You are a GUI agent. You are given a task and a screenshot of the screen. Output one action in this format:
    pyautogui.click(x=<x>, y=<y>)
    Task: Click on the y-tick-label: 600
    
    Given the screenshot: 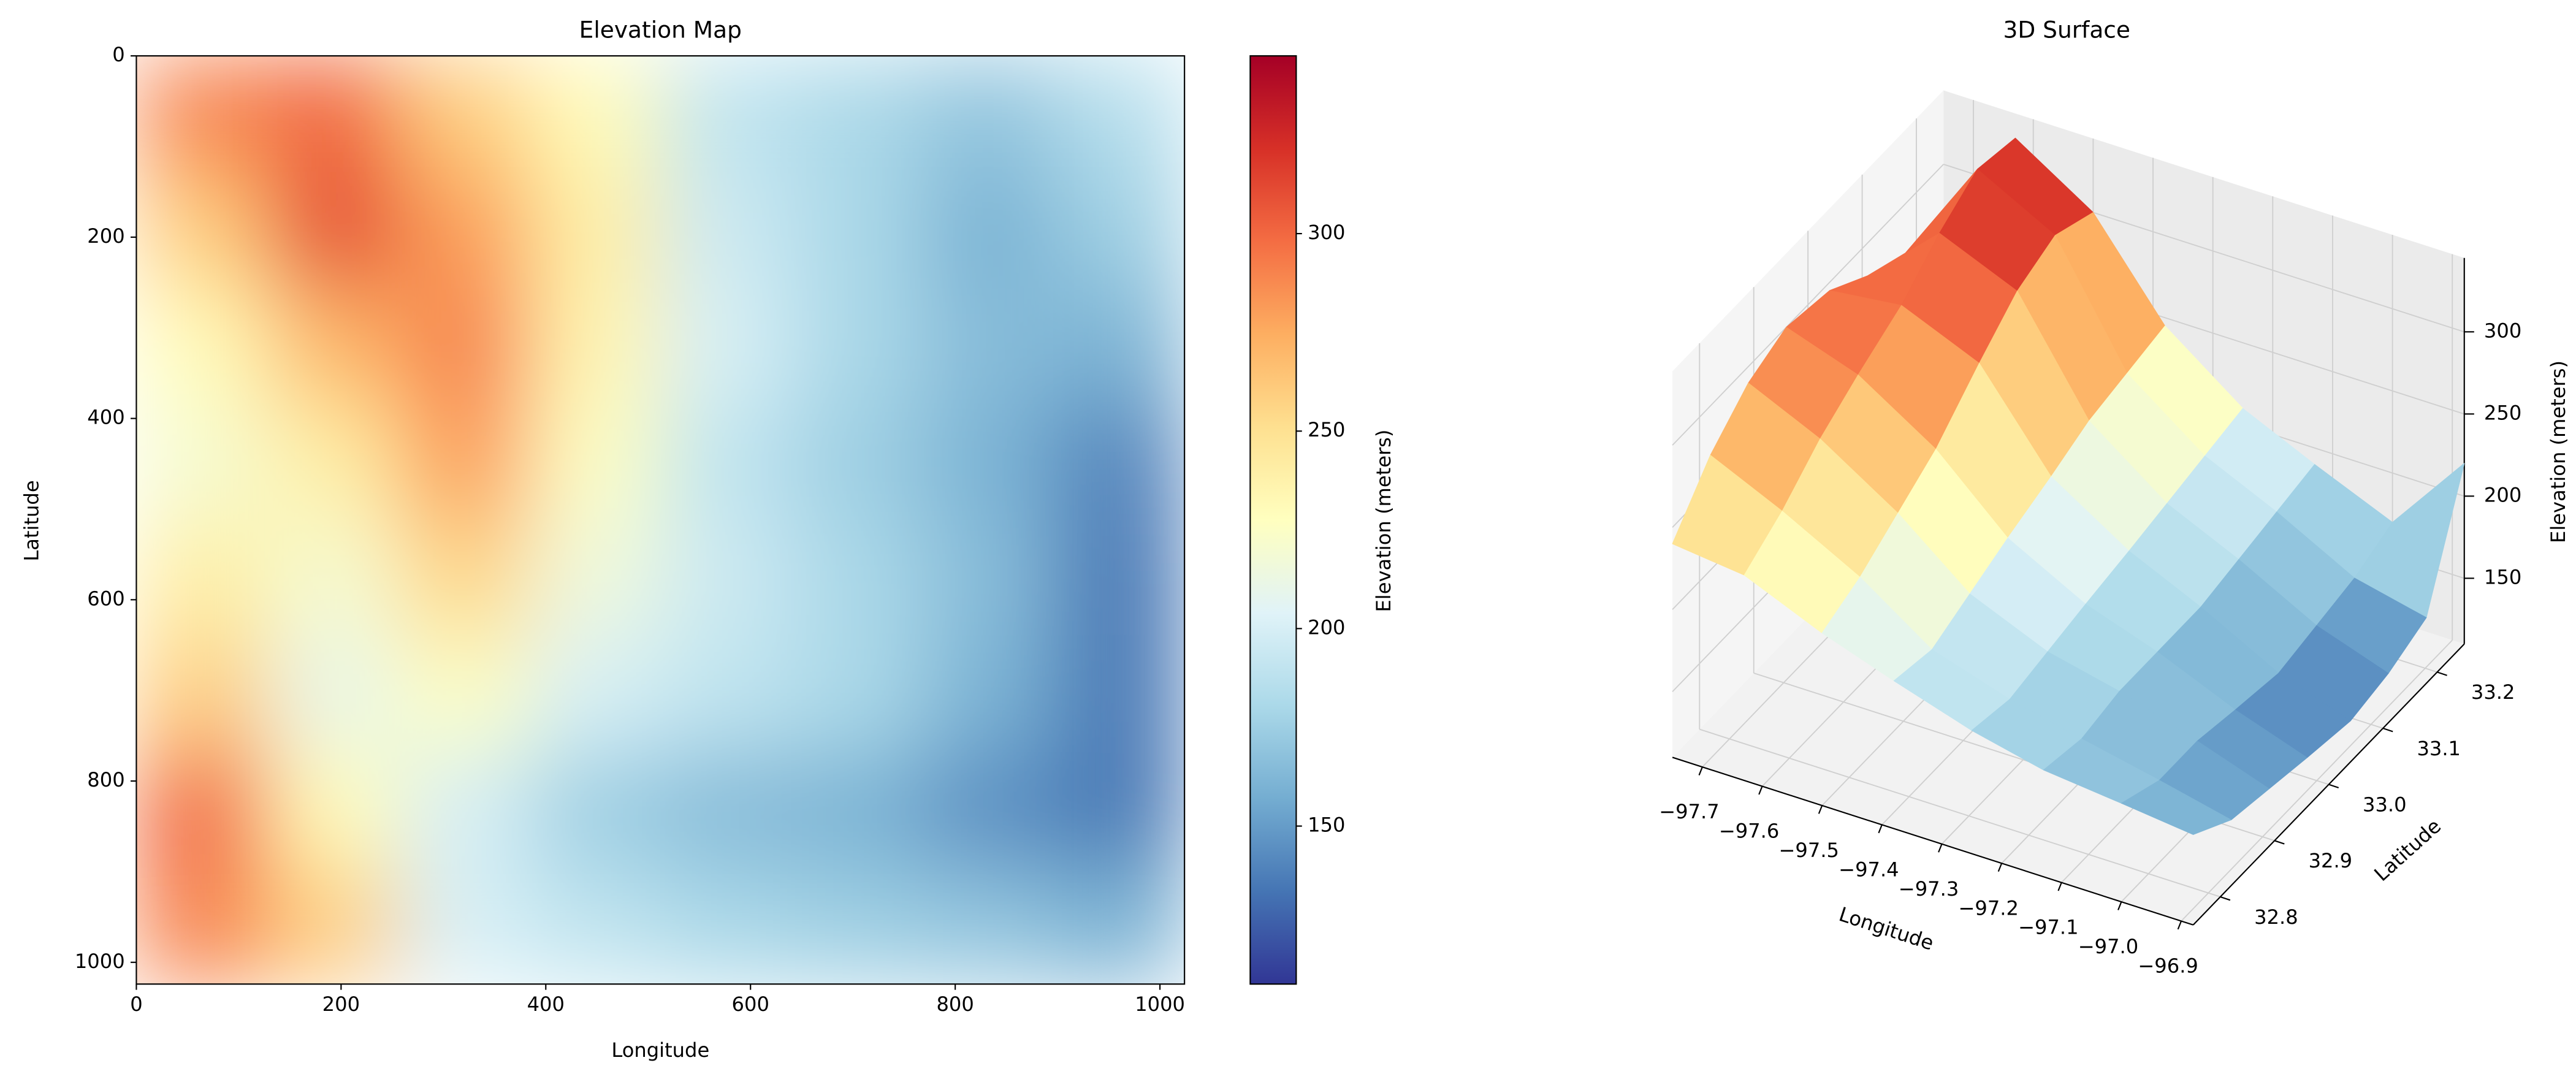 What is the action you would take?
    pyautogui.click(x=105, y=598)
    